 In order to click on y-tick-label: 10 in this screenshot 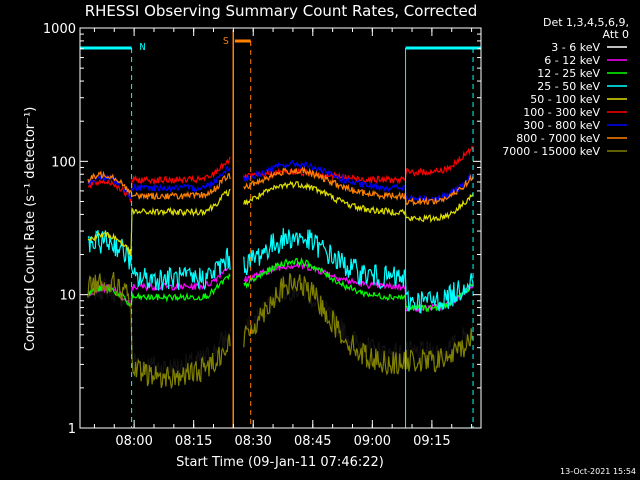, I will do `click(67, 296)`.